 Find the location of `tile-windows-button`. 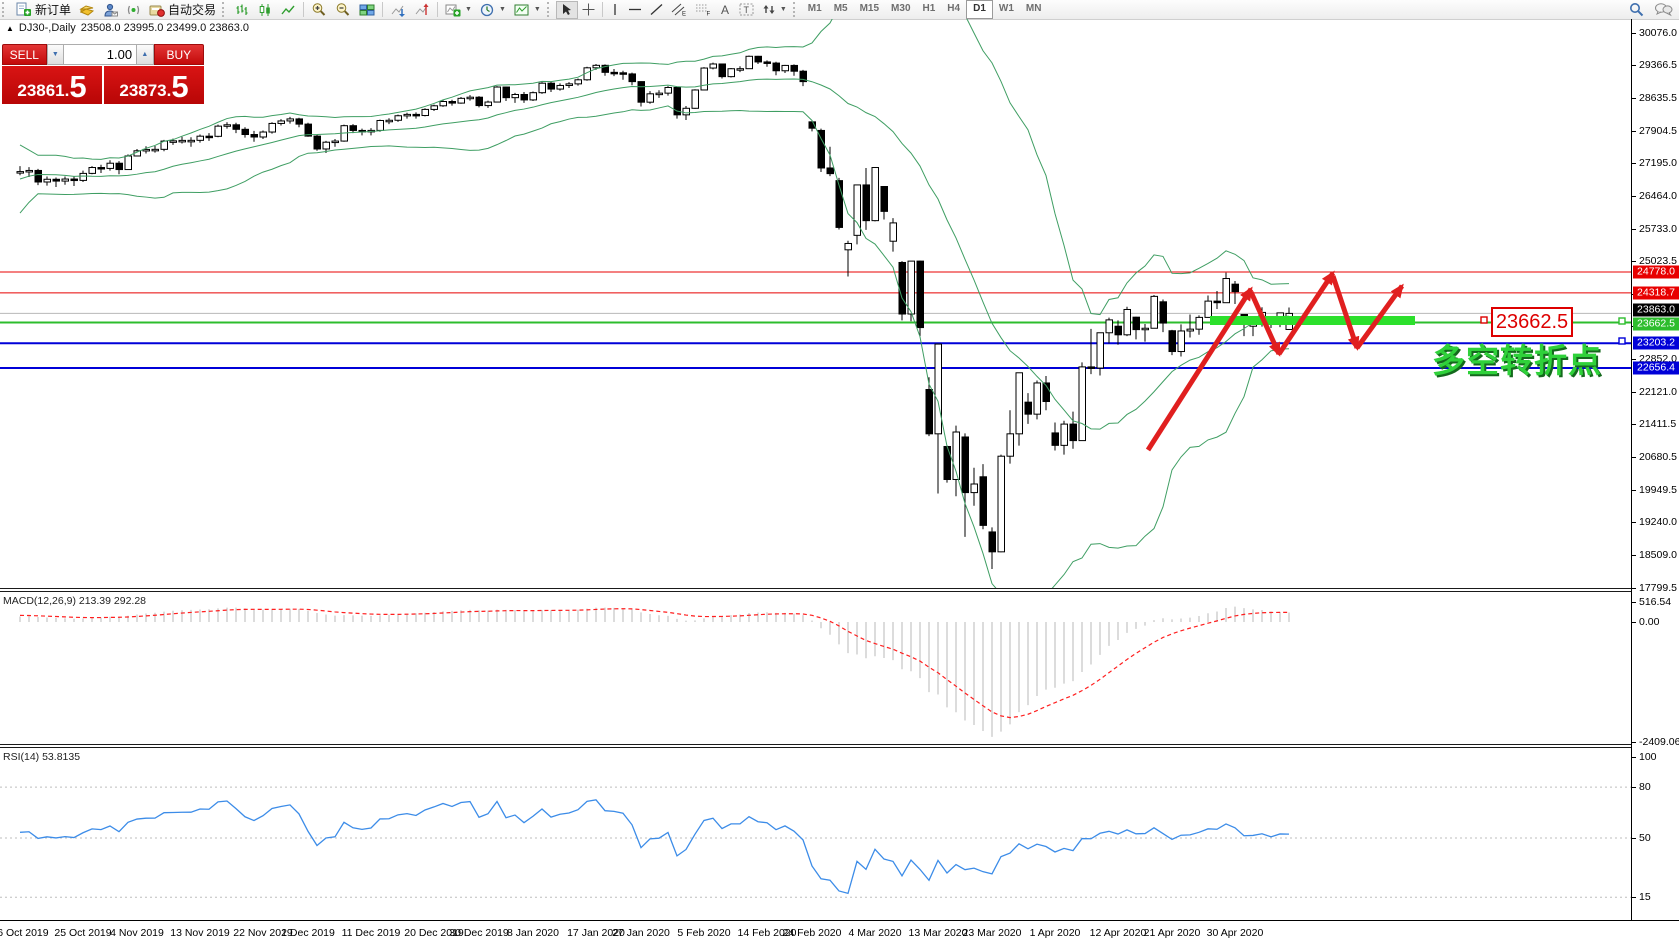

tile-windows-button is located at coordinates (367, 9).